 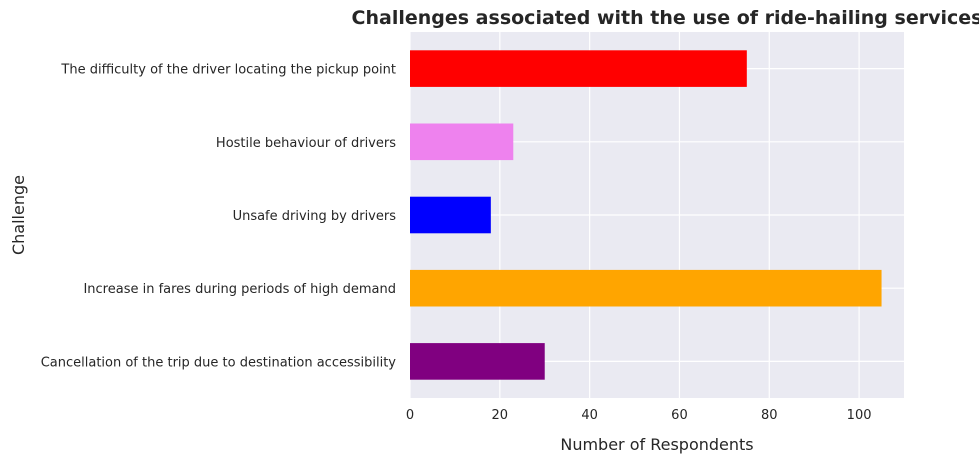 I want to click on x-tick-label-3: 60, so click(x=679, y=415).